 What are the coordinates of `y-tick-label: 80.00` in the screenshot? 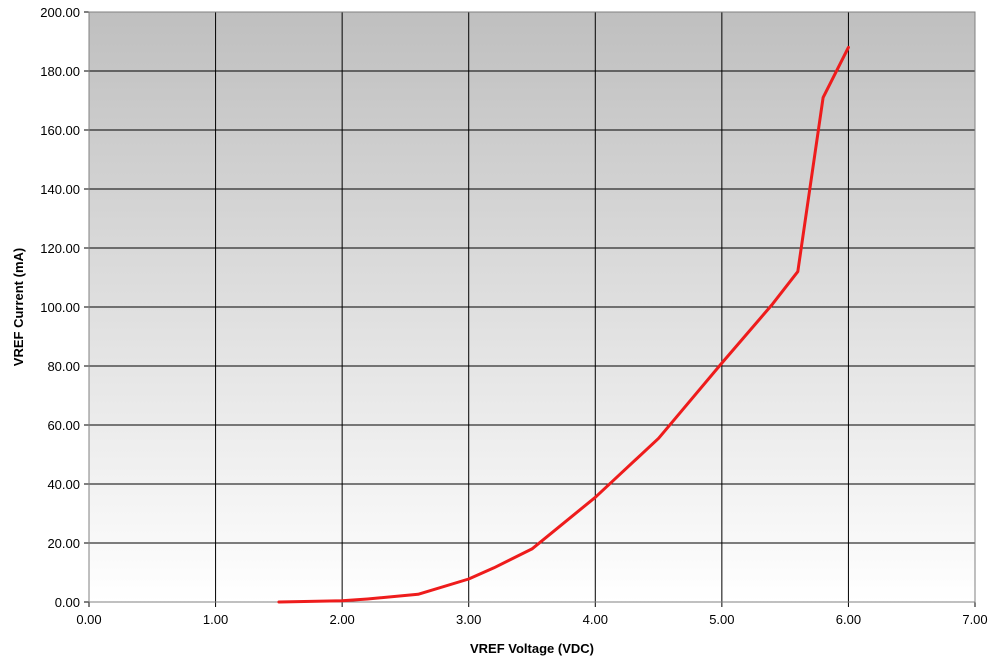 It's located at (63, 366).